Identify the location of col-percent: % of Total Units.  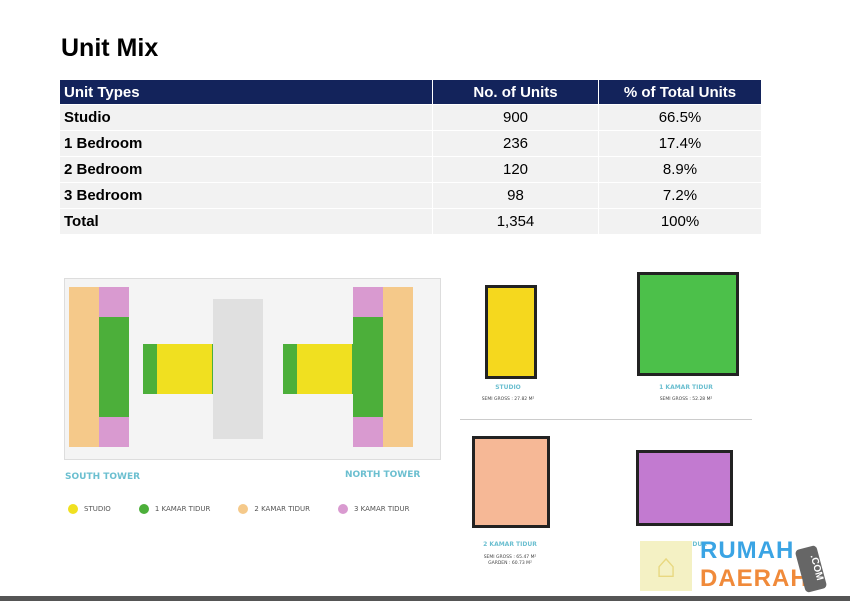
(680, 92).